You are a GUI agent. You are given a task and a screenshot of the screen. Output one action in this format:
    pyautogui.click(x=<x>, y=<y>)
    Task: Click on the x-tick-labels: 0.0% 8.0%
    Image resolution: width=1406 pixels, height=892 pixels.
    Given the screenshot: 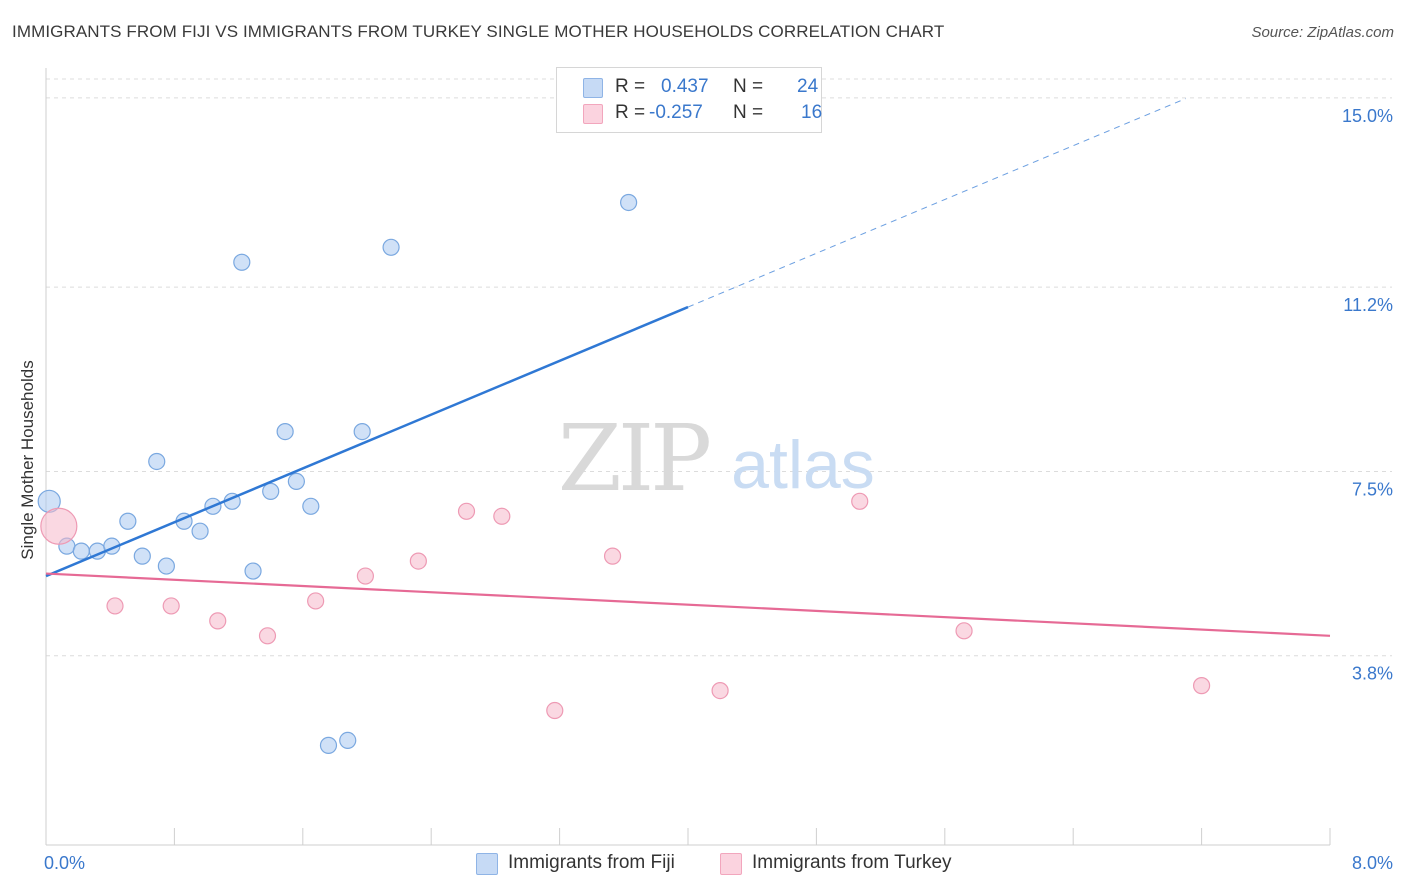 What is the action you would take?
    pyautogui.click(x=718, y=863)
    